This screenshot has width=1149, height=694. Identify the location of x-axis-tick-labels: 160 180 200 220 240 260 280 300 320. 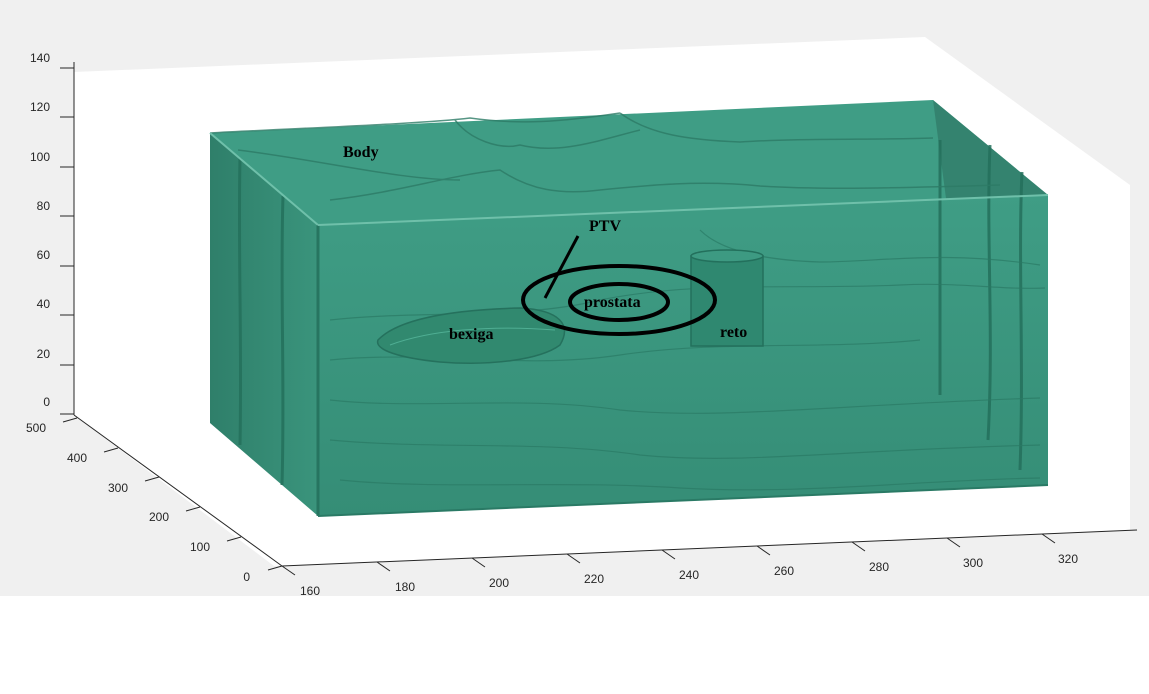
(689, 574).